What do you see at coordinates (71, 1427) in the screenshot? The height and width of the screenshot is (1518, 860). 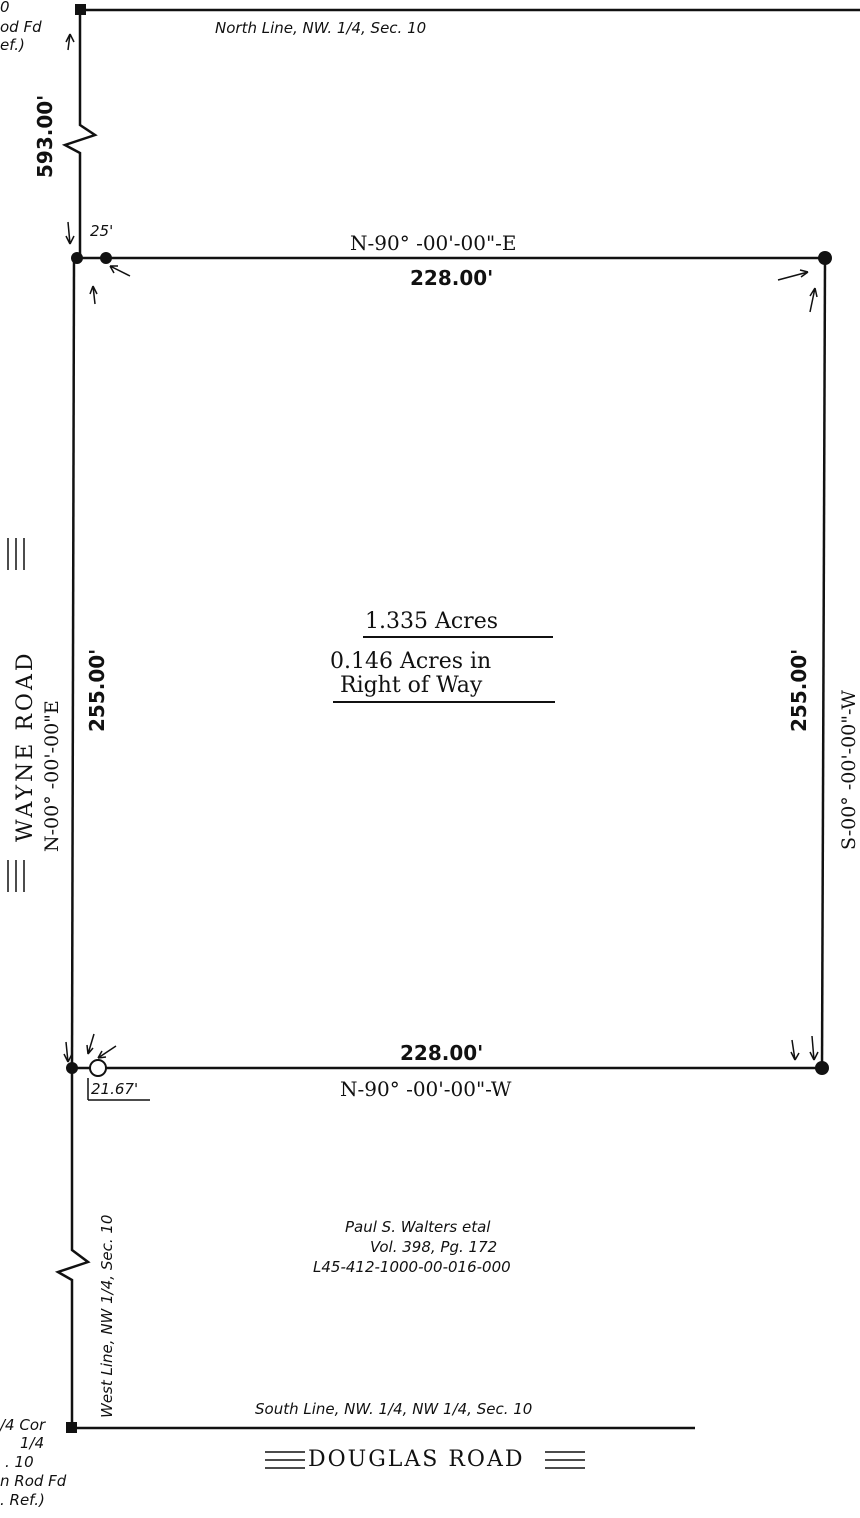 I see `south-corner-marker` at bounding box center [71, 1427].